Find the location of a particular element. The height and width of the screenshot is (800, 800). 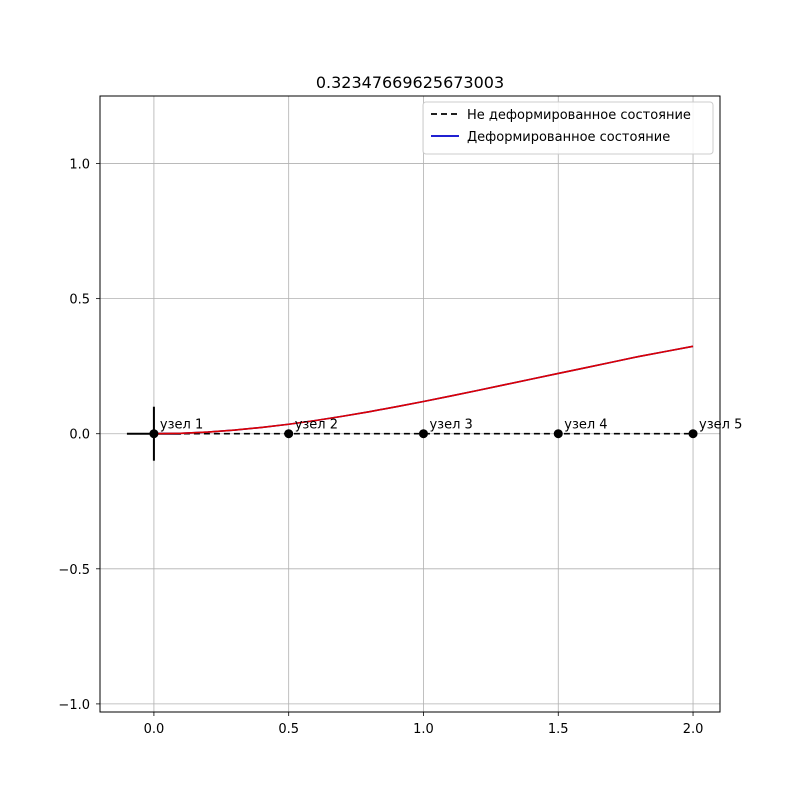

y-tick-label: −1.0 is located at coordinates (74, 705).